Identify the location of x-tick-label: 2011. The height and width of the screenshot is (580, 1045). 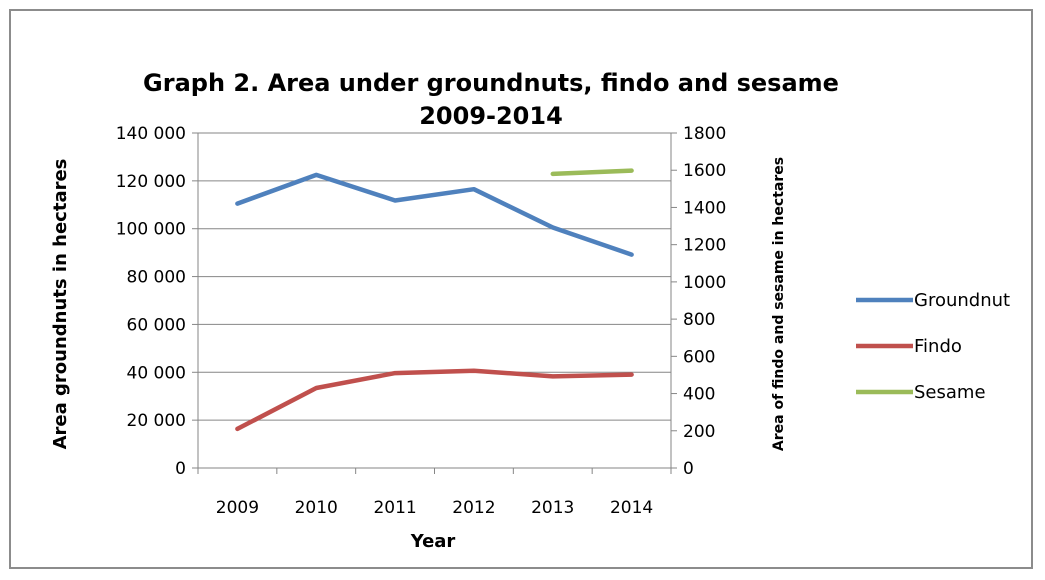
(394, 508).